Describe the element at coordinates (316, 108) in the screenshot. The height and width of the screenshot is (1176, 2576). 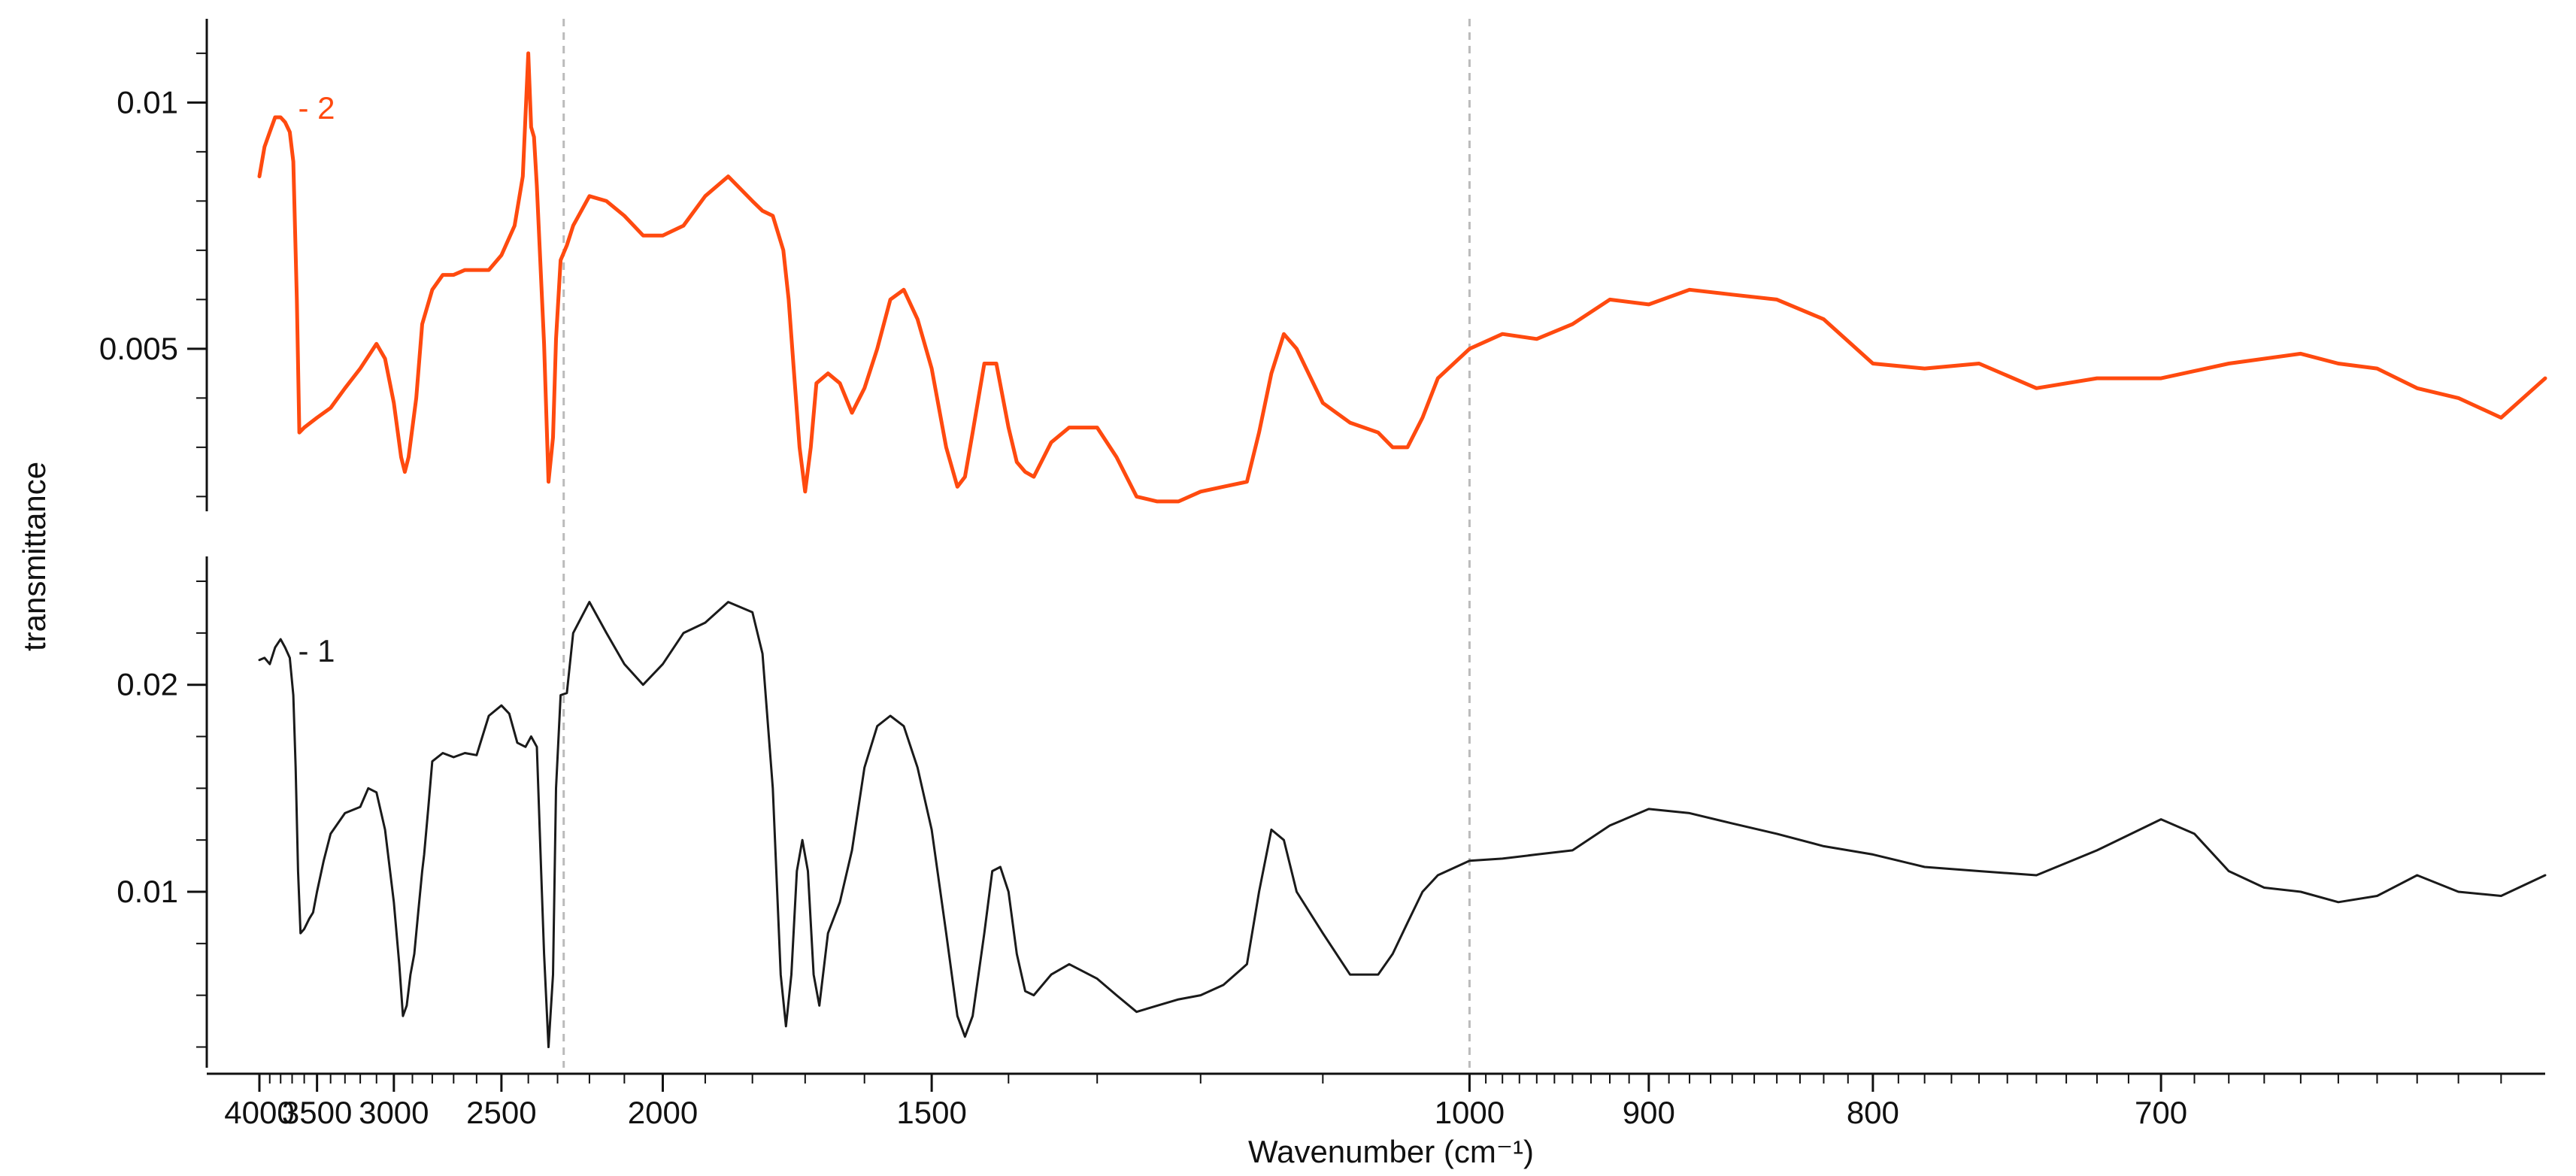
I see `series-label-2: - 2` at that location.